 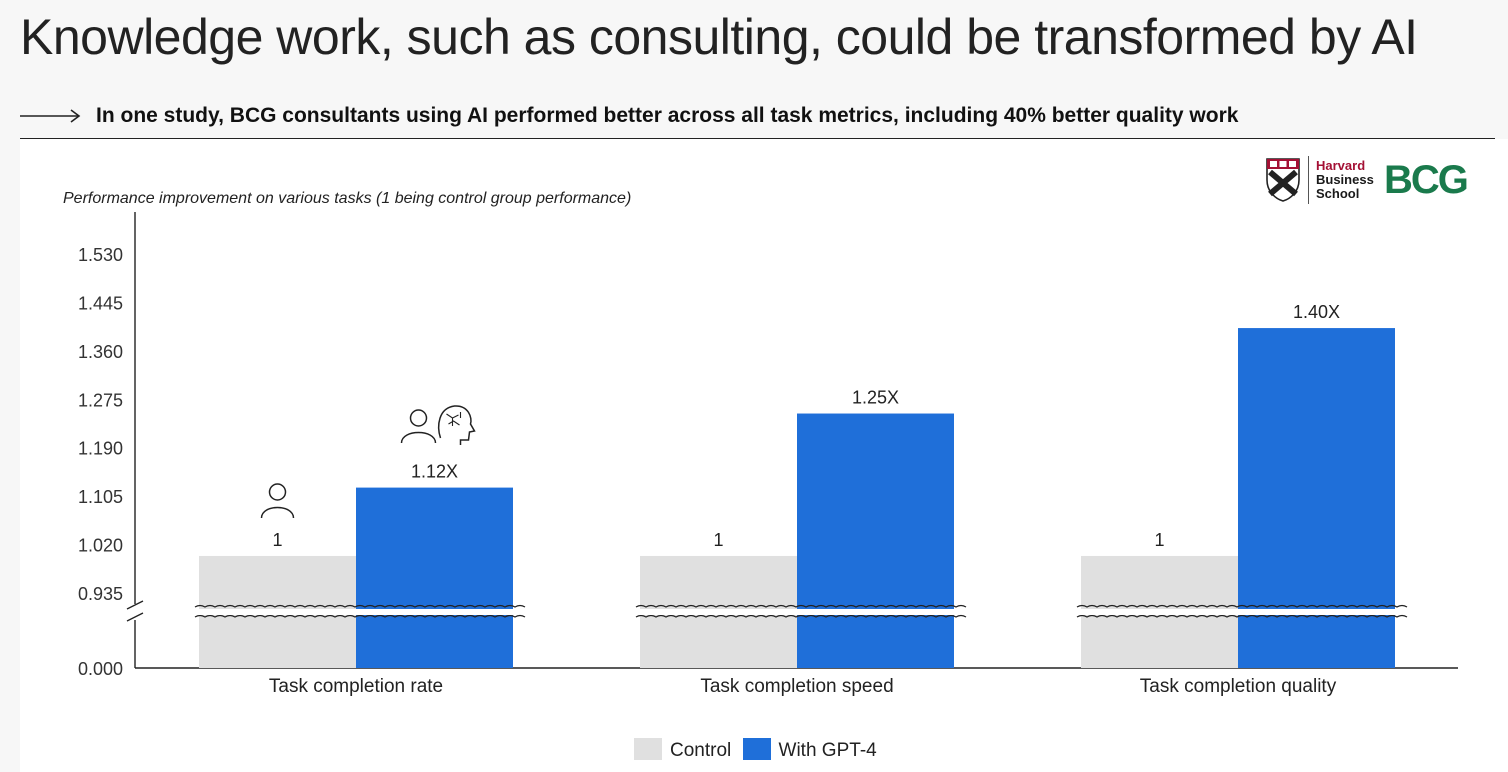 What do you see at coordinates (875, 398) in the screenshot?
I see `data-label-gpt4-2: 1.25X` at bounding box center [875, 398].